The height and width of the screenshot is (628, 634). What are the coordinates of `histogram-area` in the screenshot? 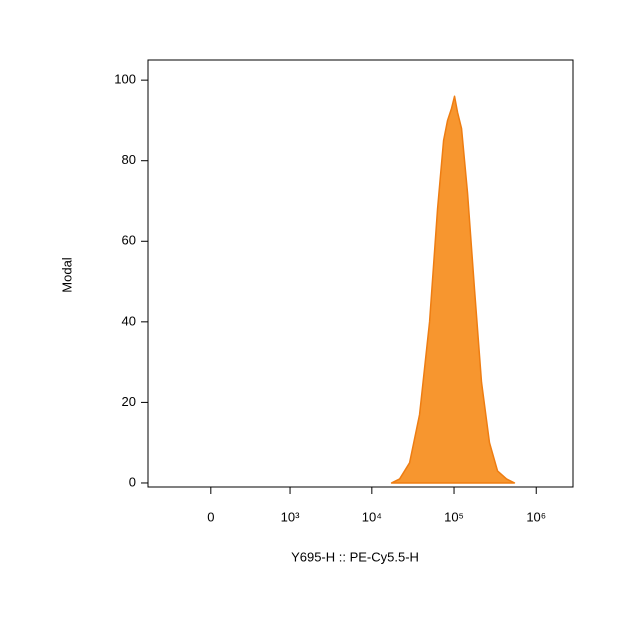 It's located at (453, 289).